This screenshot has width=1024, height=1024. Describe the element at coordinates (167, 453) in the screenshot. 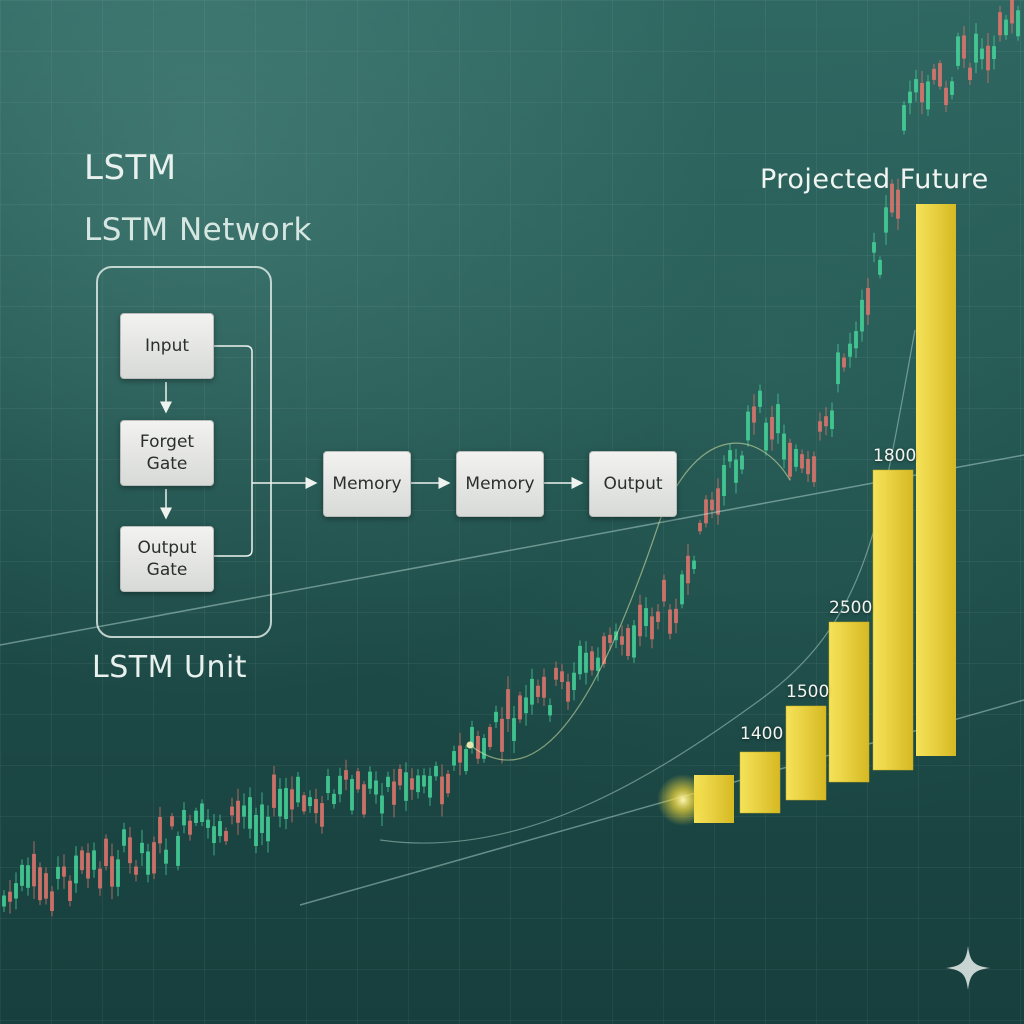

I see `forget-gate-label: Forget Gate` at that location.